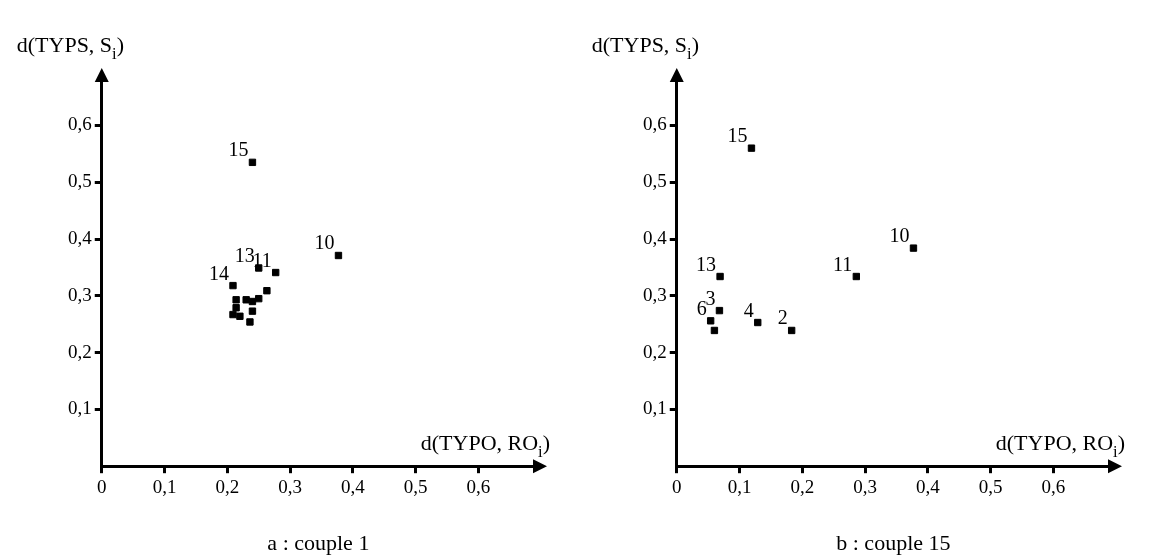  Describe the element at coordinates (893, 542) in the screenshot. I see `text: b : couple 15` at that location.